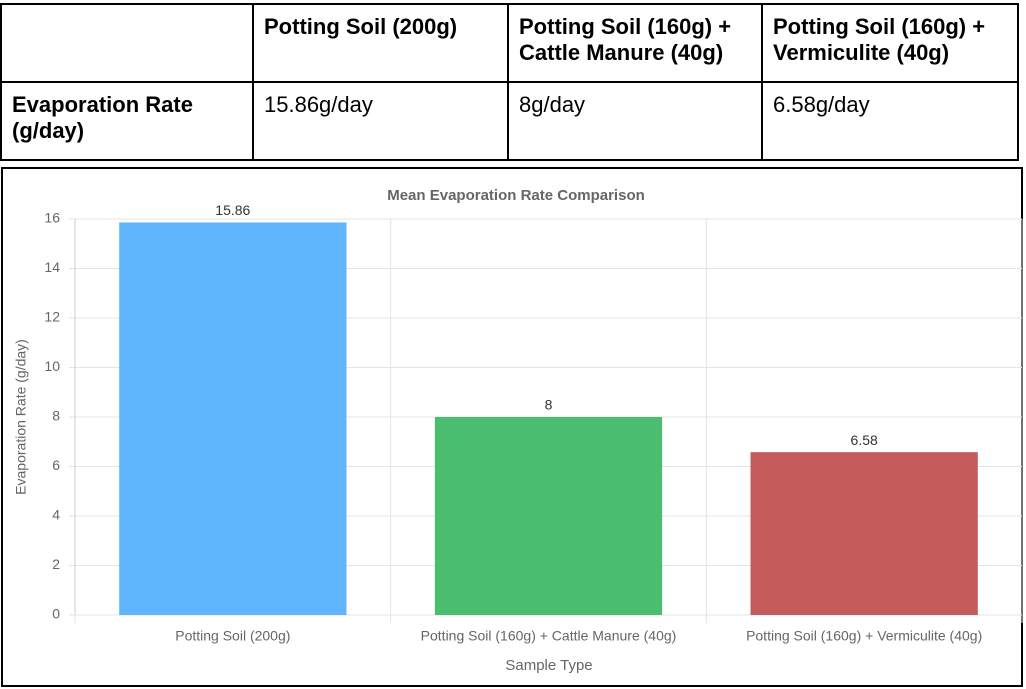  Describe the element at coordinates (56, 416) in the screenshot. I see `y-tick-label: 8` at that location.